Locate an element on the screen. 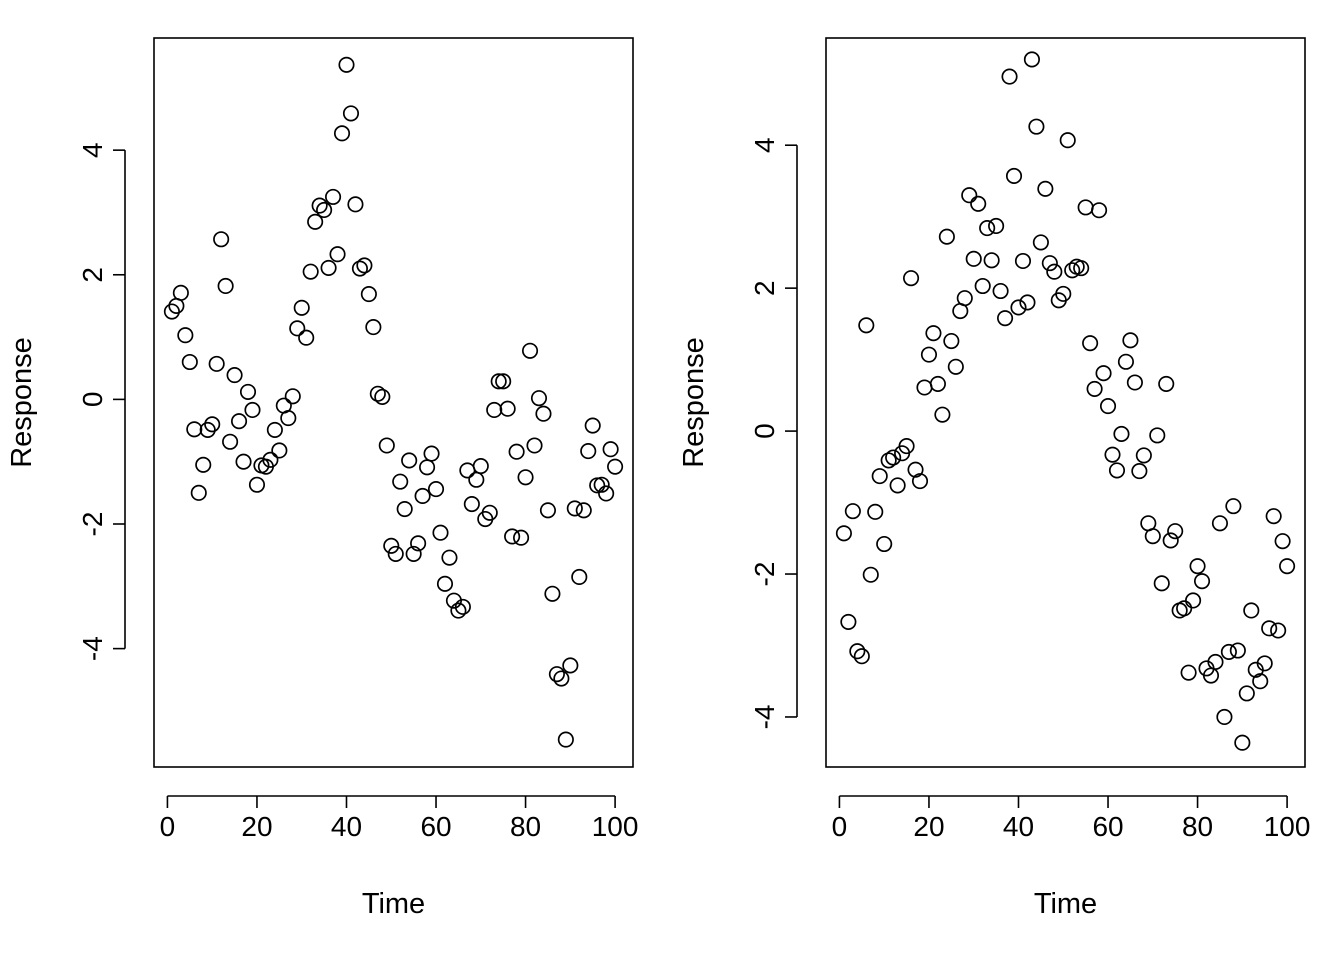 The height and width of the screenshot is (960, 1344). right-y-tick-label: 4 is located at coordinates (764, 145).